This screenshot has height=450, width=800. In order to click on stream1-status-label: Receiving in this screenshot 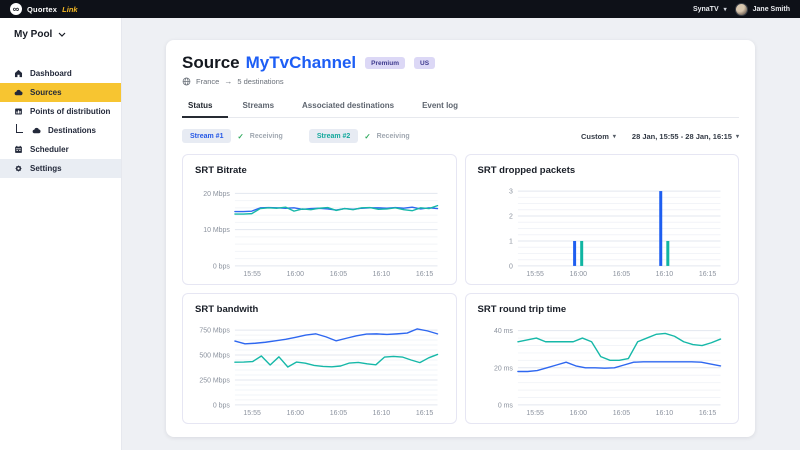, I will do `click(266, 136)`.